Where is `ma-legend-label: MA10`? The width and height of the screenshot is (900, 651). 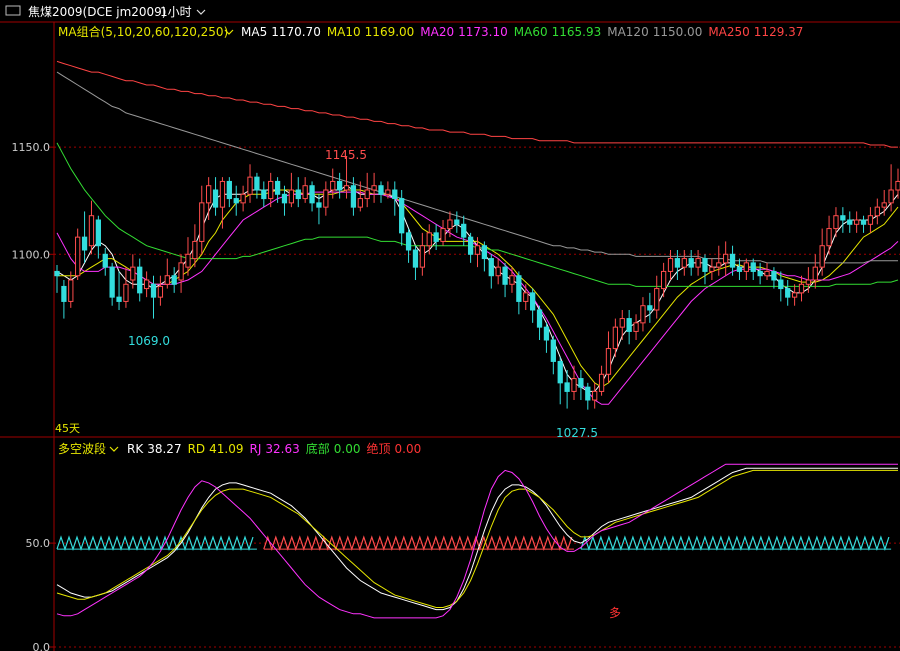
ma-legend-label: MA10 is located at coordinates (344, 32).